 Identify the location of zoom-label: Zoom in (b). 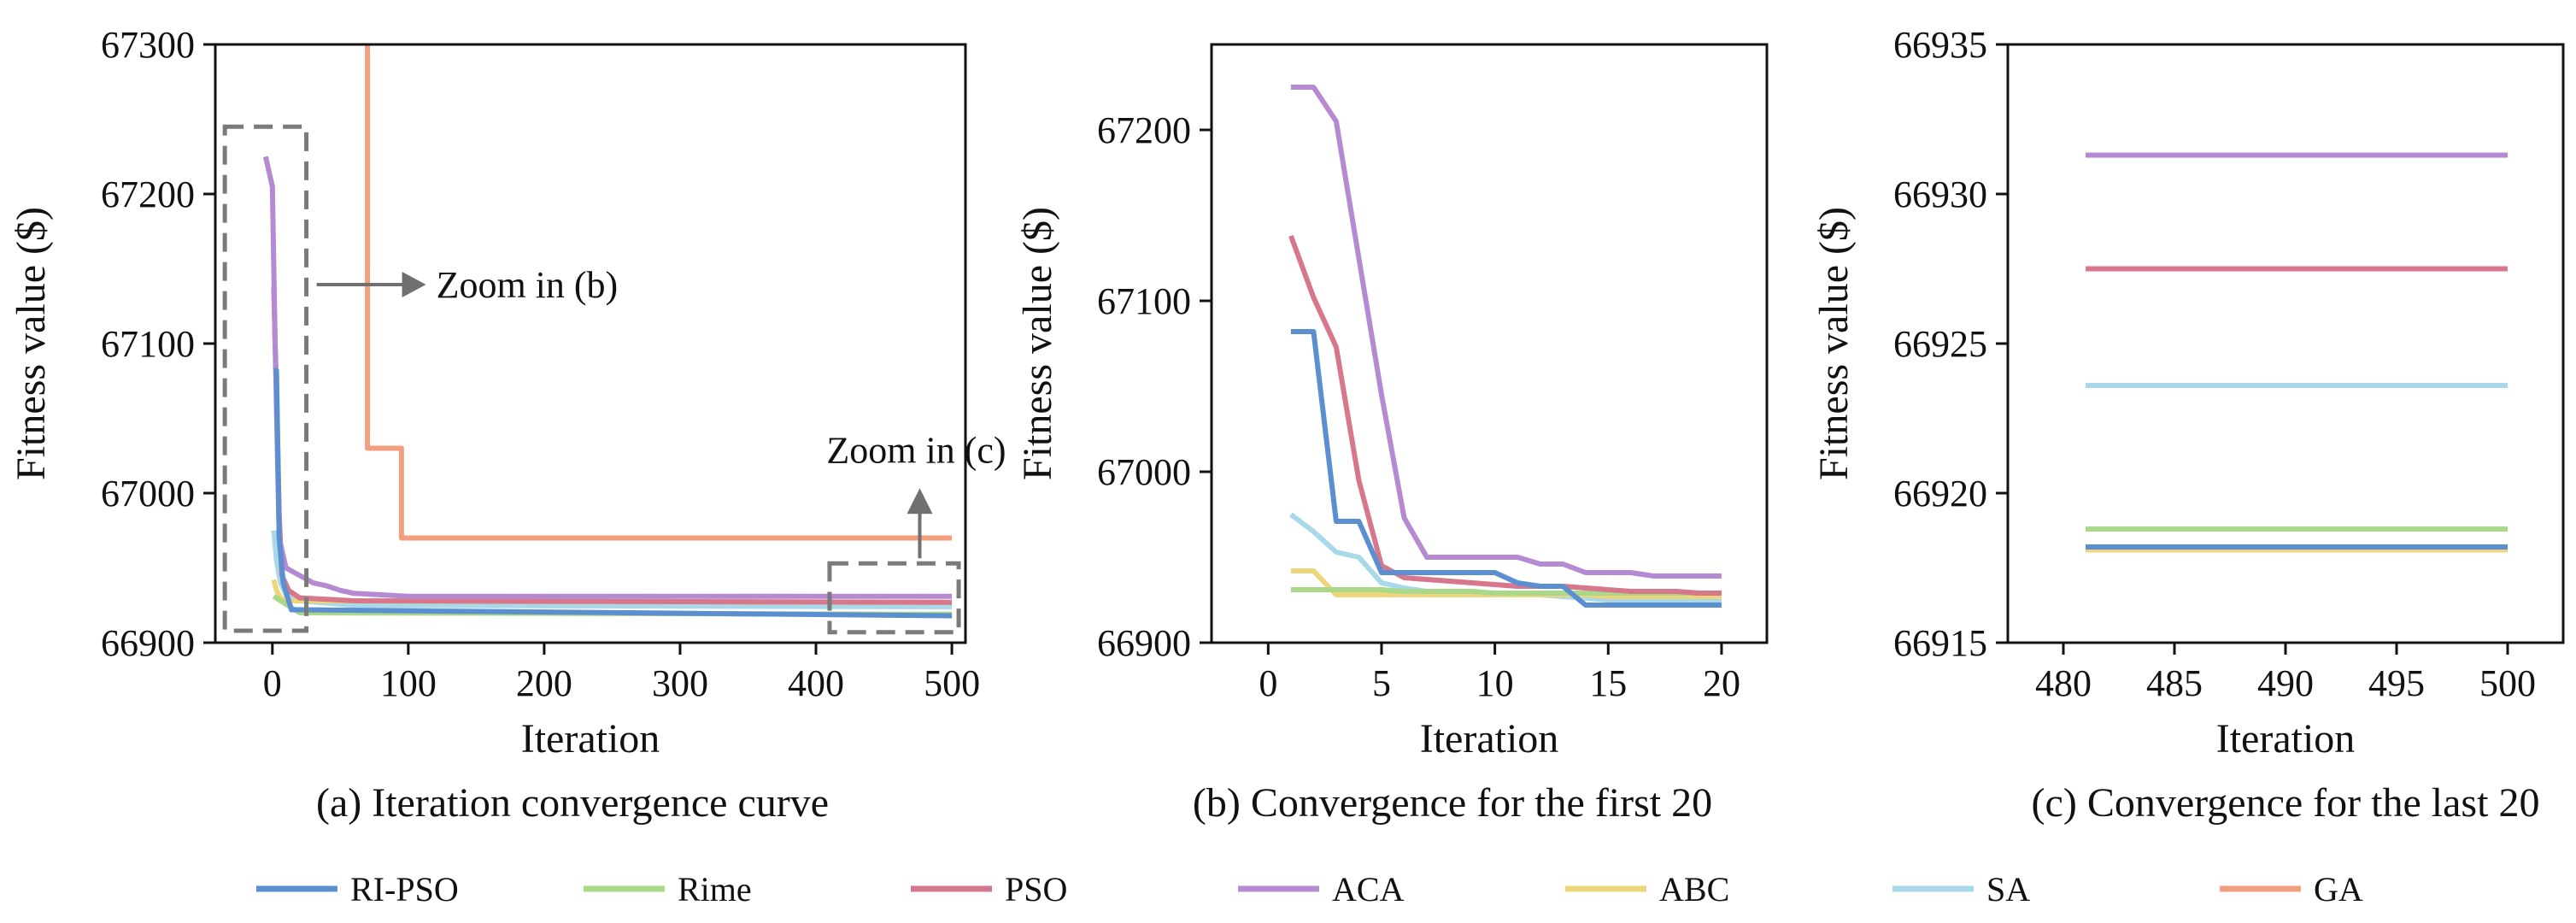
(528, 285).